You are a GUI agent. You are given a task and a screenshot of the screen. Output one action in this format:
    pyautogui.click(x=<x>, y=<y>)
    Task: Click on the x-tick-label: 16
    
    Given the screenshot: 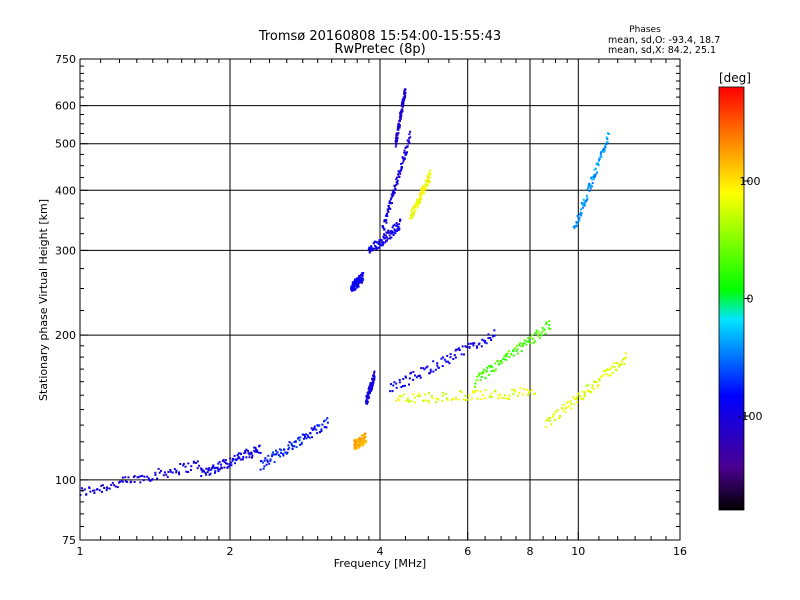 What is the action you would take?
    pyautogui.click(x=680, y=551)
    